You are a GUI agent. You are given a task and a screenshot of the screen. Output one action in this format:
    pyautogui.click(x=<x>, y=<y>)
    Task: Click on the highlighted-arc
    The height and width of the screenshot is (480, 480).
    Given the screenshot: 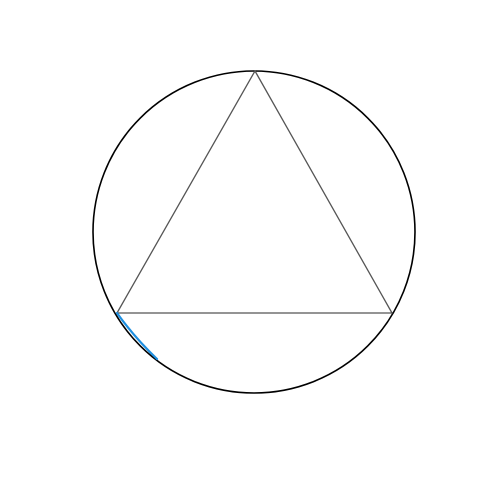 What is the action you would take?
    pyautogui.click(x=137, y=336)
    